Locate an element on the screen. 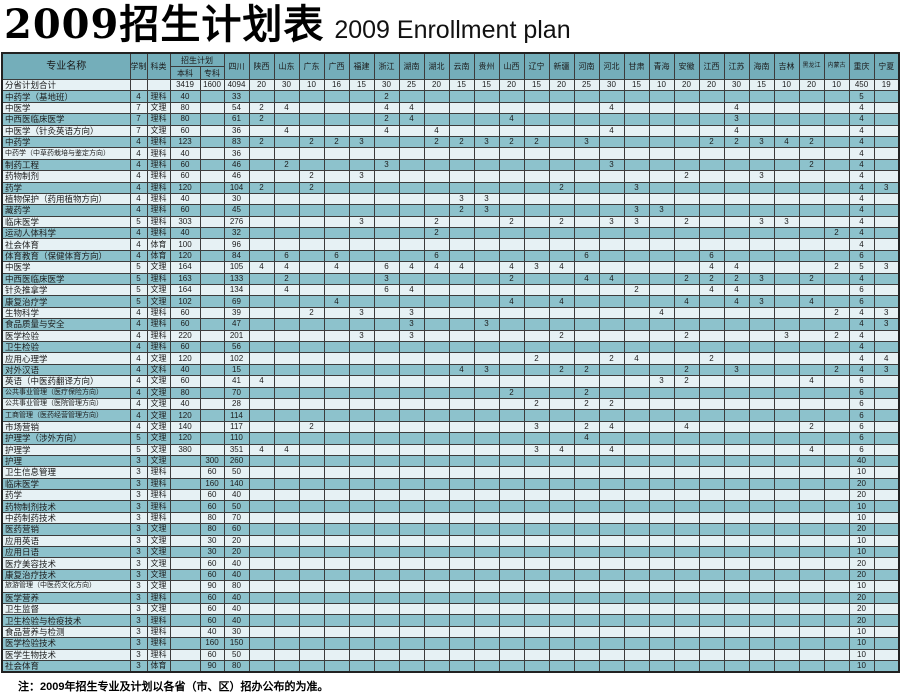 The height and width of the screenshot is (697, 900). category-cell: 理科 is located at coordinates (158, 336).